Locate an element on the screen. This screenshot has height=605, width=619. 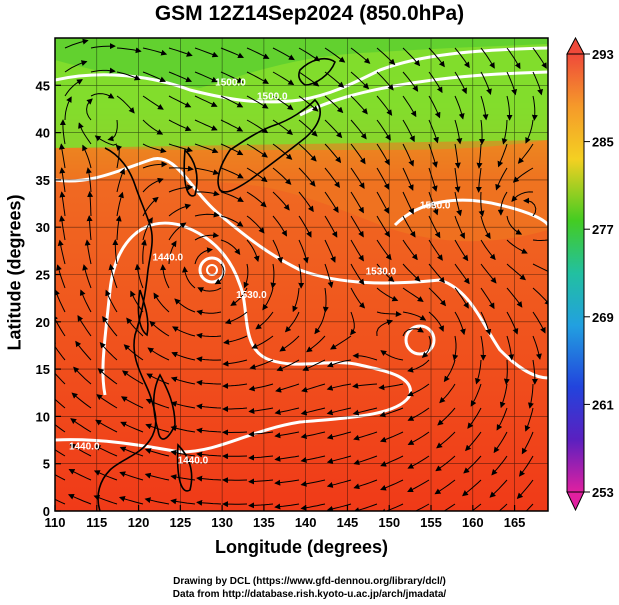
y-tick-label: 5 is located at coordinates (46, 464).